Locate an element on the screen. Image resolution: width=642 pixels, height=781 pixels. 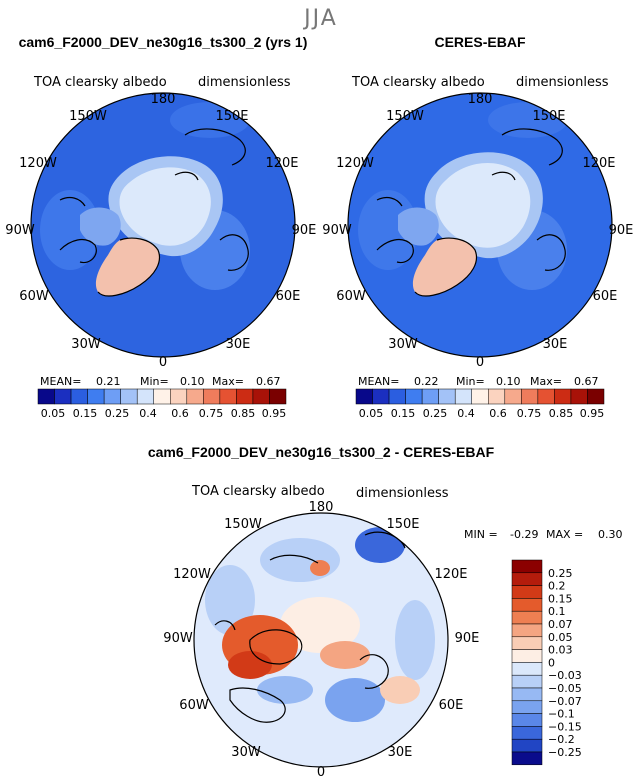
panel-obs-map is located at coordinates (480, 225).